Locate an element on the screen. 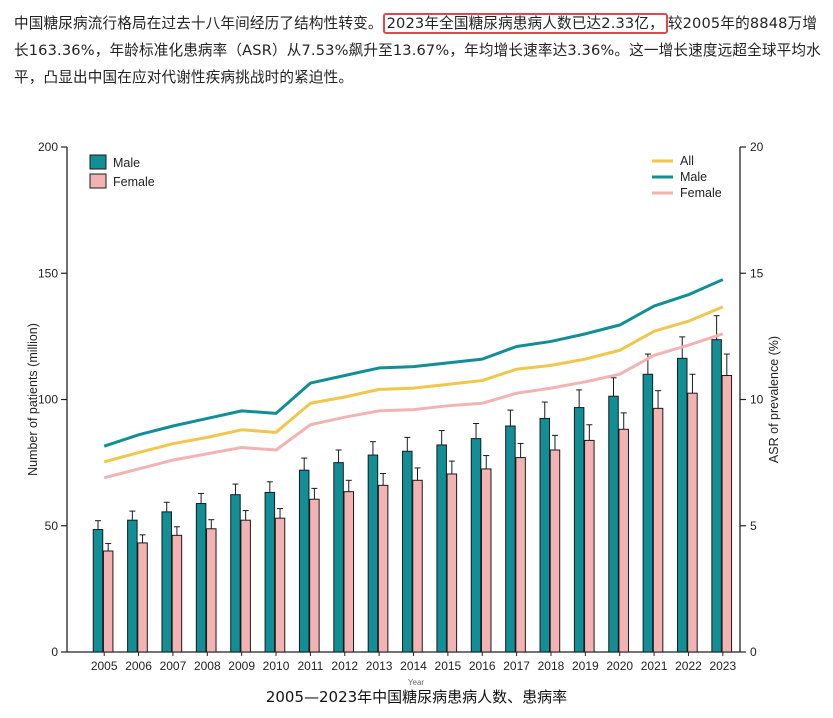 The image size is (833, 718). x-tick-label: 2021 is located at coordinates (654, 666).